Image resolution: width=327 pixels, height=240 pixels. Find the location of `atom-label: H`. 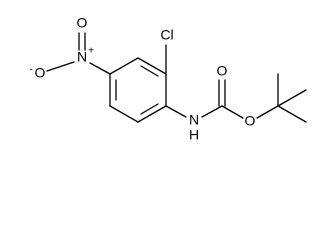

atom-label: H is located at coordinates (194, 135).